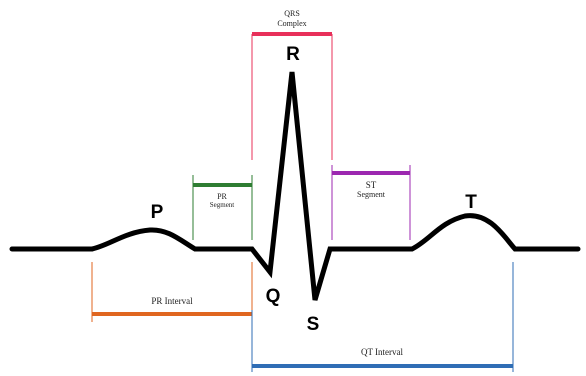 This screenshot has width=586, height=376. I want to click on pr-segment-bracket: PR Segment, so click(222, 207).